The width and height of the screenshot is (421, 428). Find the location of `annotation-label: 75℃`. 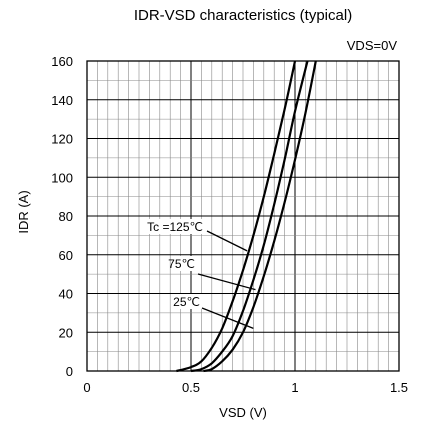

annotation-label: 75℃ is located at coordinates (181, 264).